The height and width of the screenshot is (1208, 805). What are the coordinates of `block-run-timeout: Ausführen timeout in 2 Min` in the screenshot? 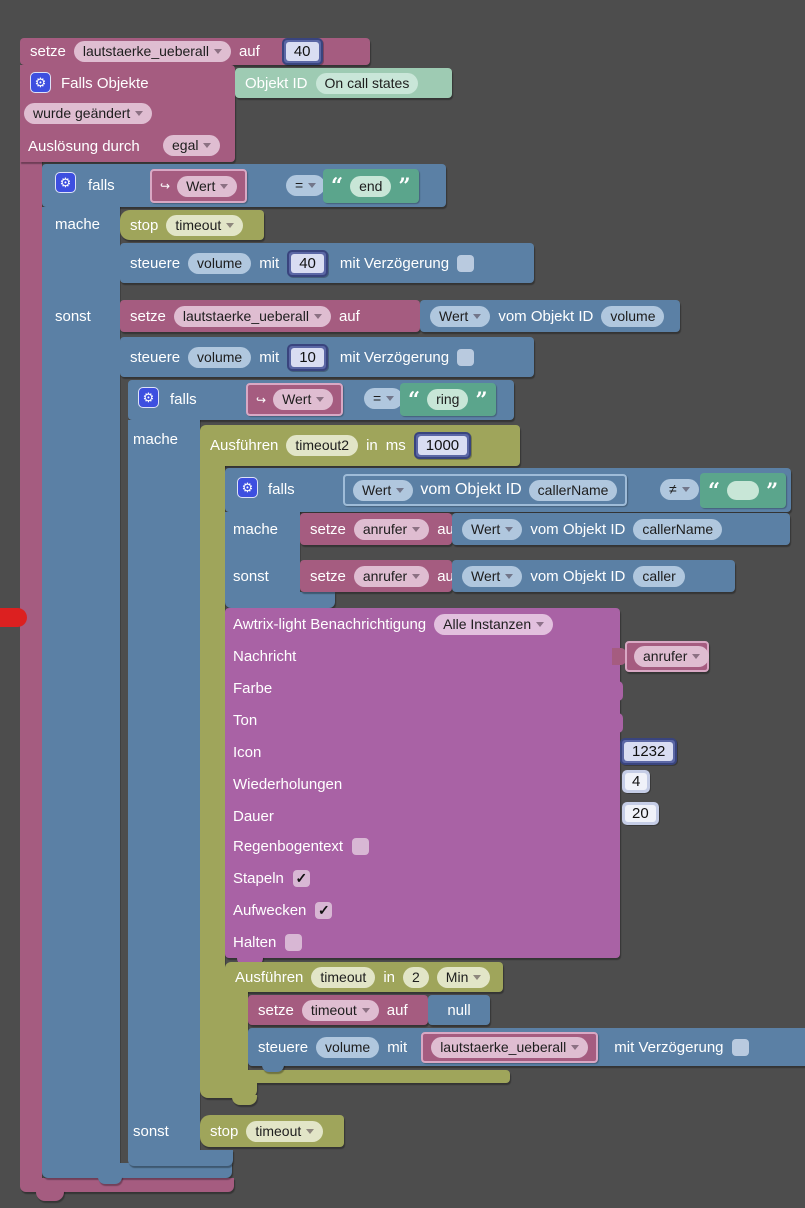 It's located at (364, 977).